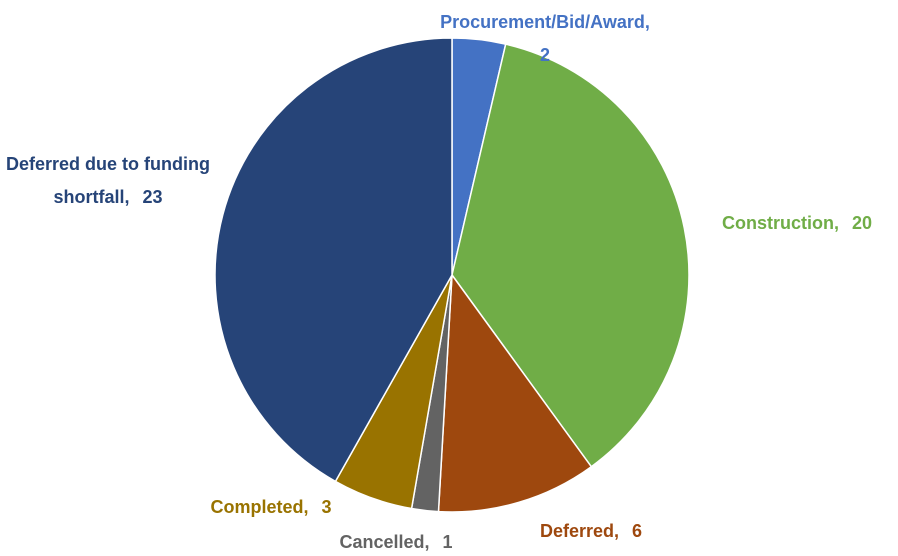  What do you see at coordinates (384, 542) in the screenshot?
I see `category-label: Cancelled,` at bounding box center [384, 542].